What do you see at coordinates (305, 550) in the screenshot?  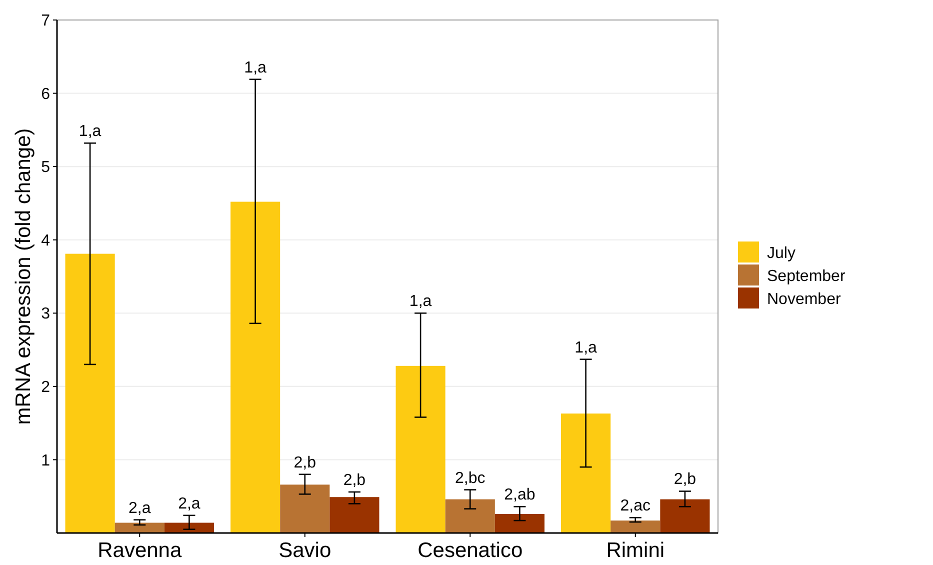 I see `x-tick-label: Savio` at bounding box center [305, 550].